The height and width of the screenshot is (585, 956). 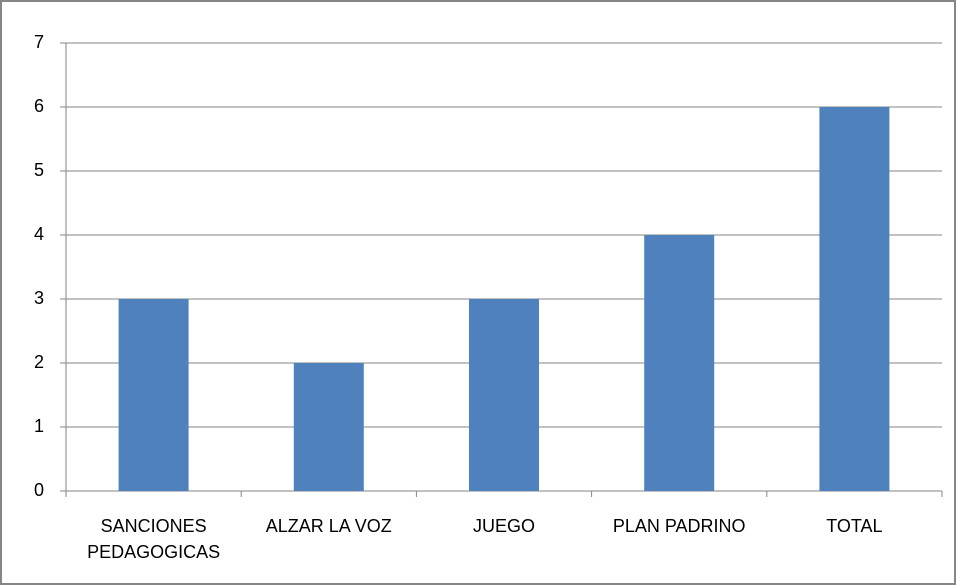 I want to click on y-tick-label: 1, so click(x=39, y=426).